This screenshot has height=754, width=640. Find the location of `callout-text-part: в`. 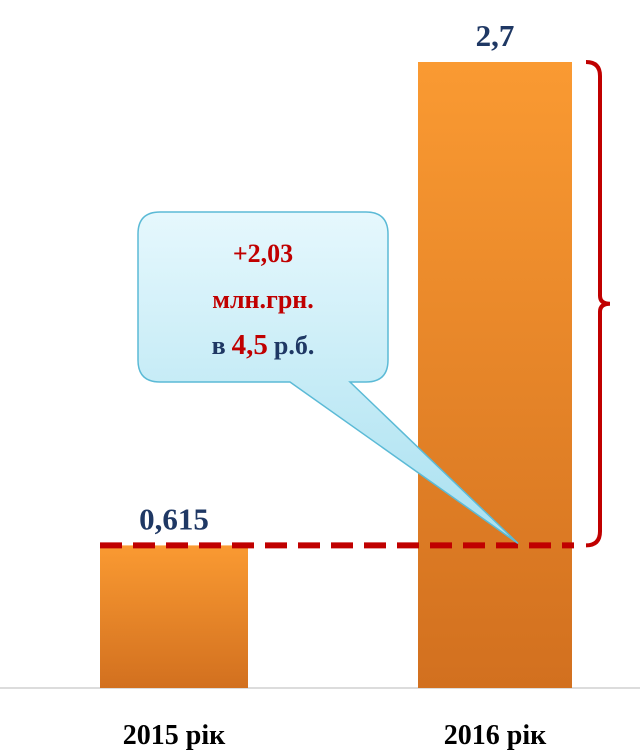

callout-text-part: в is located at coordinates (219, 345).